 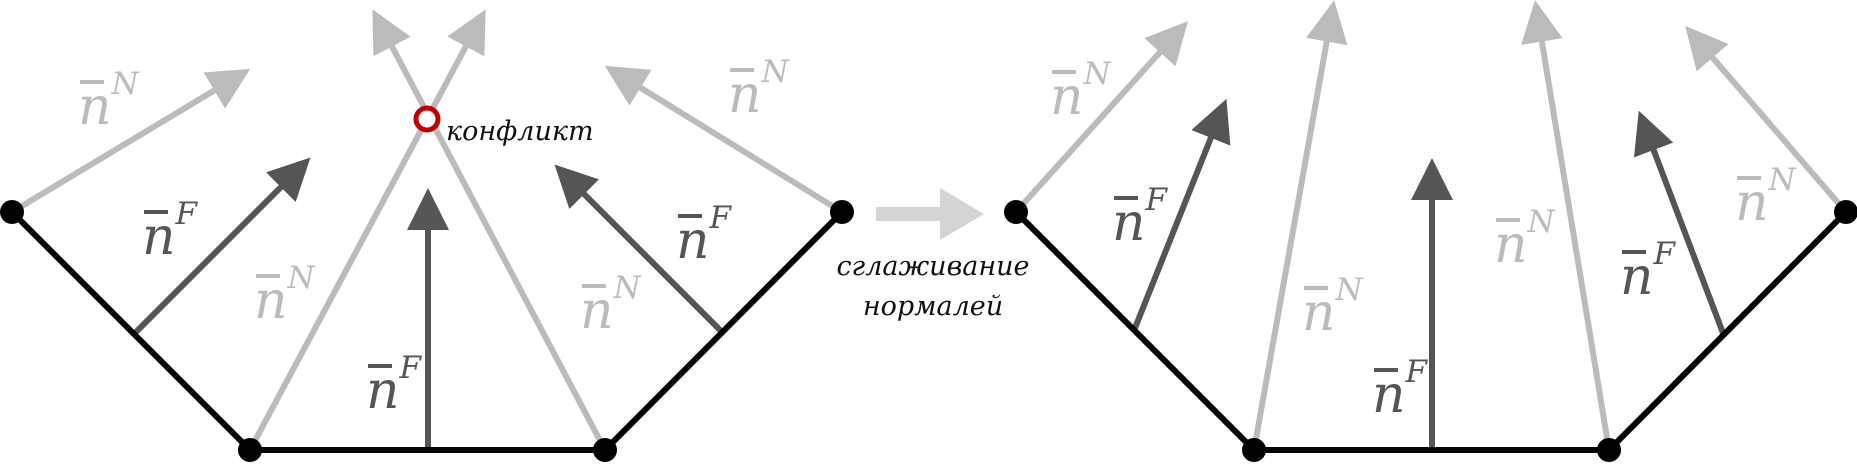 What do you see at coordinates (1081, 91) in the screenshot?
I see `vertex-normal-label-right-1: nN` at bounding box center [1081, 91].